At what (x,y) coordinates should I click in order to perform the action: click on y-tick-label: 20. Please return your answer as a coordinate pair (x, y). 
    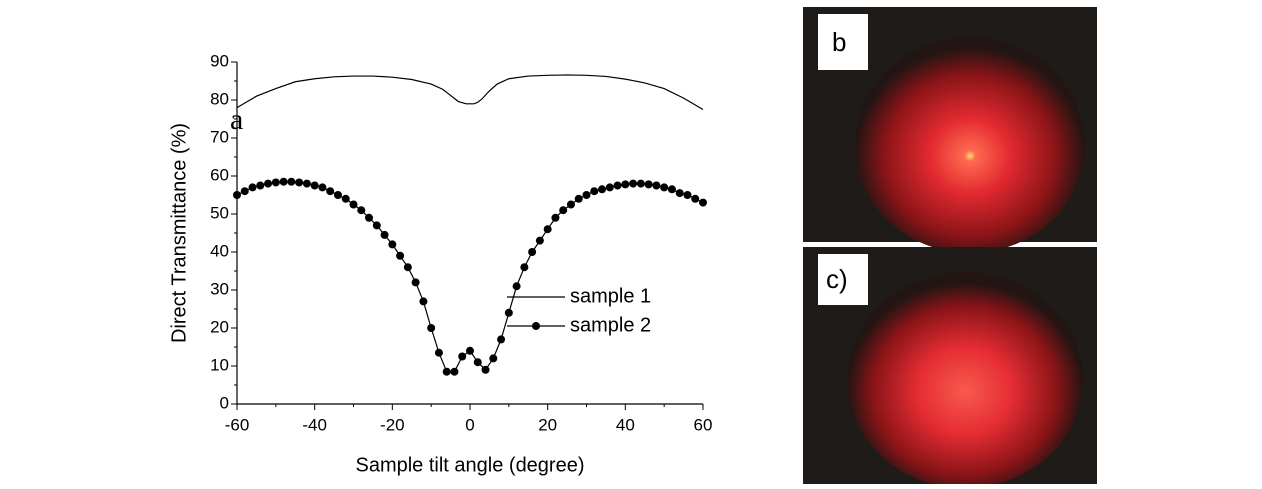
    Looking at the image, I should click on (219, 326).